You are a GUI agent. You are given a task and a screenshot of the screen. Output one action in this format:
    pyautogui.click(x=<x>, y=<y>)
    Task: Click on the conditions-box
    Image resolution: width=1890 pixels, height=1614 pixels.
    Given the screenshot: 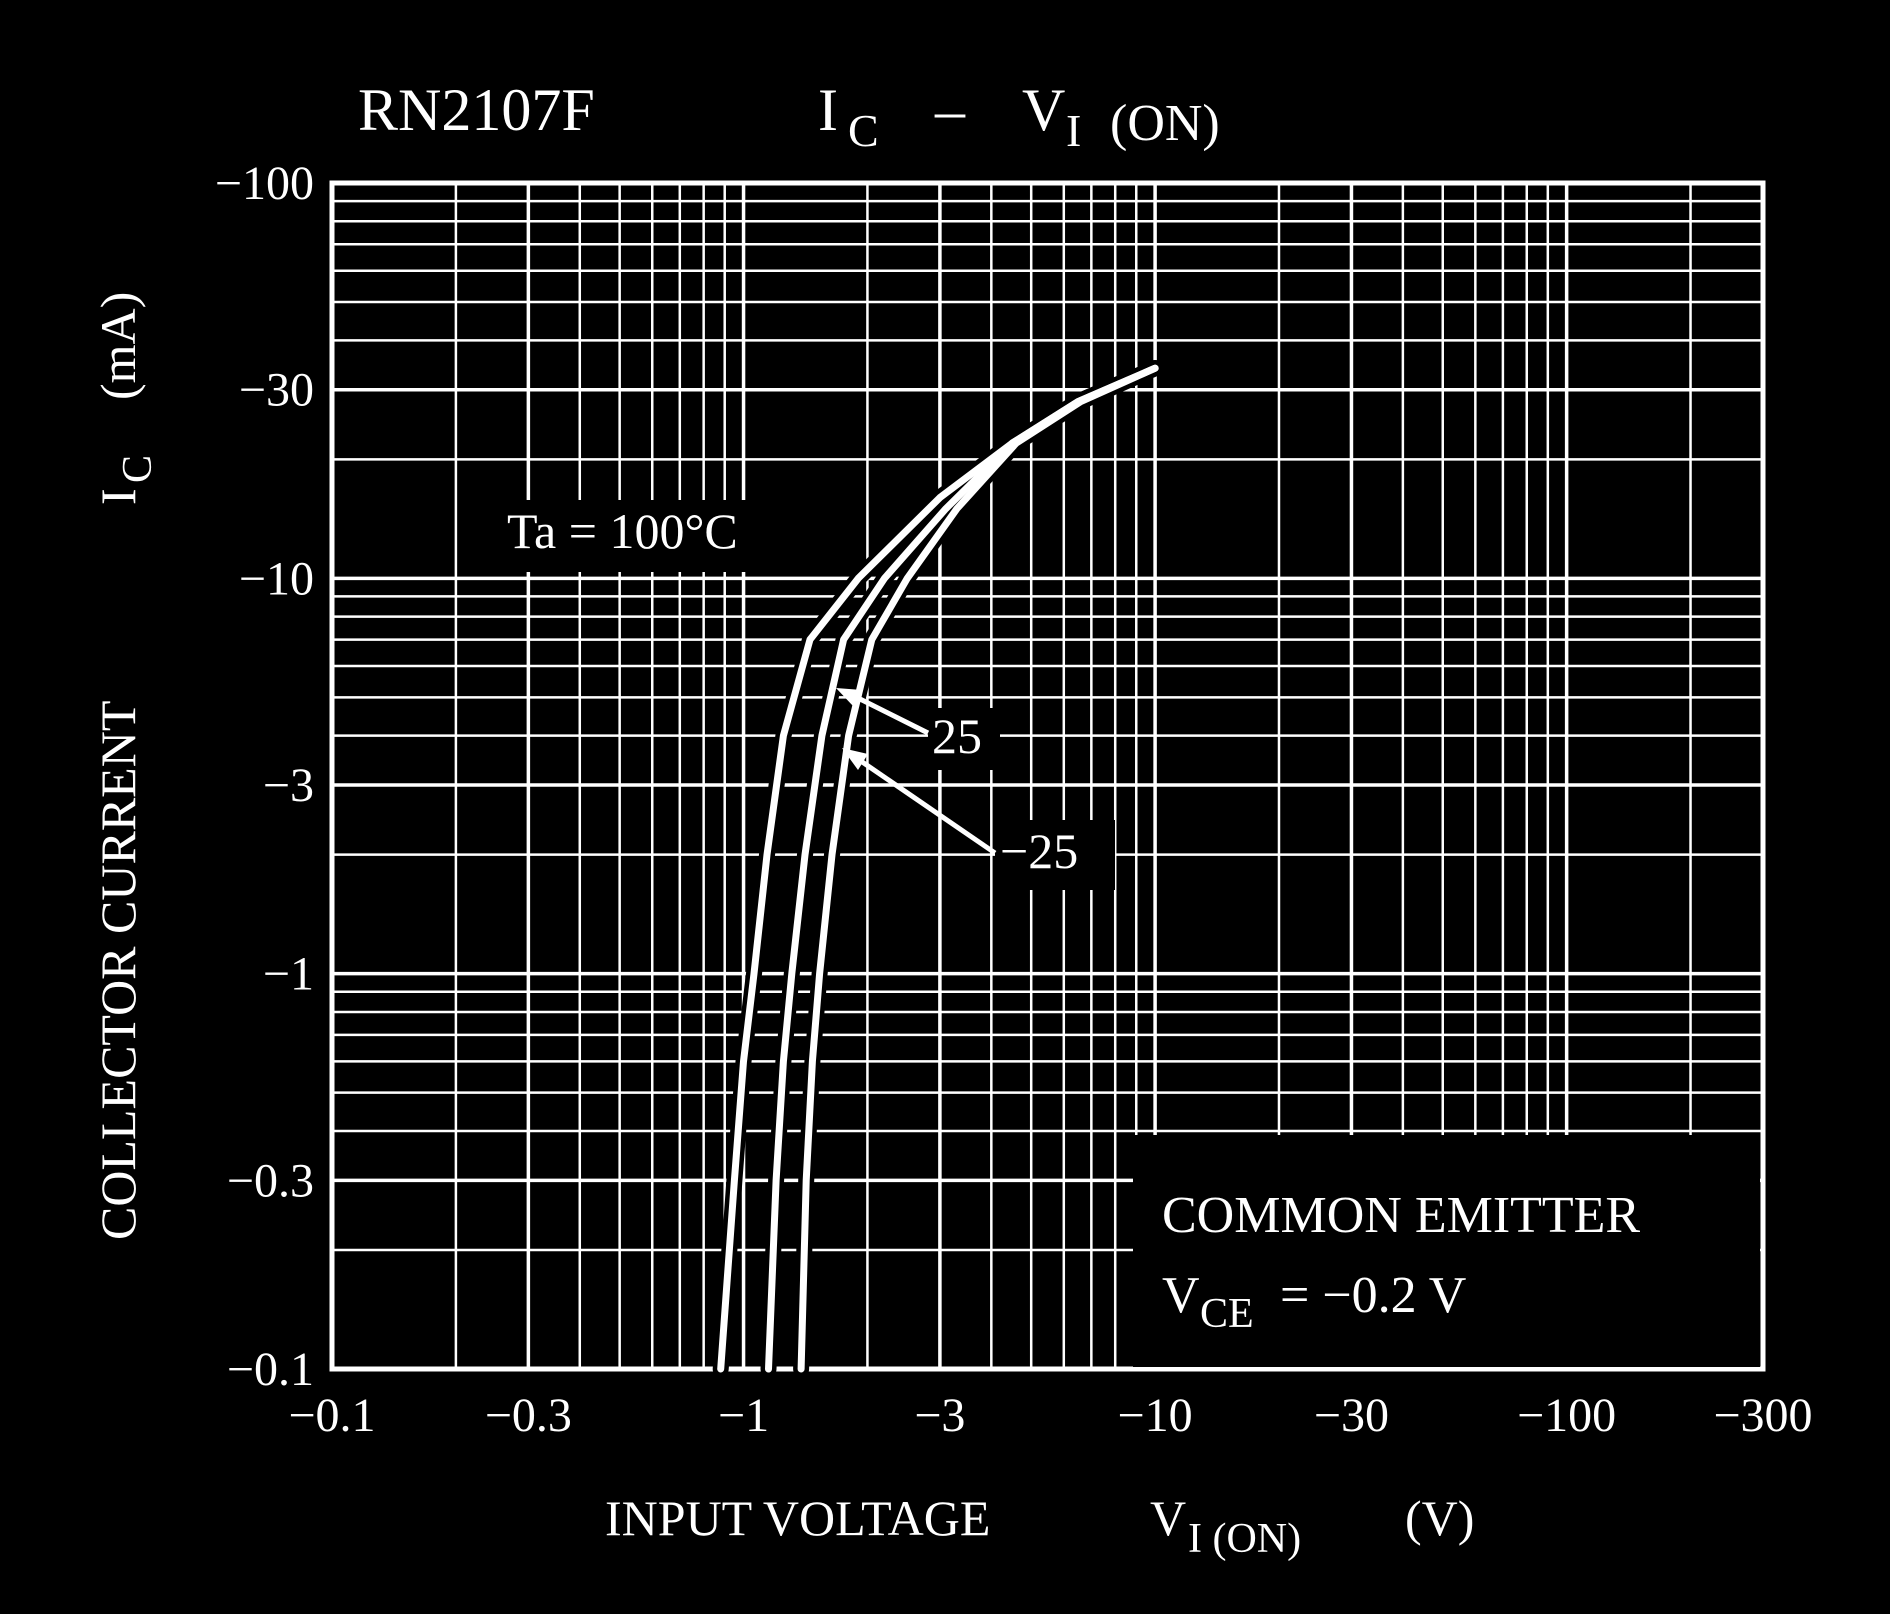 What is the action you would take?
    pyautogui.click(x=1446, y=1251)
    